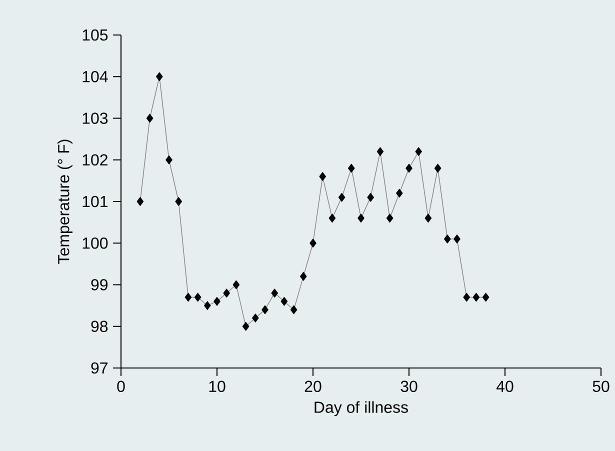 Image resolution: width=615 pixels, height=451 pixels. What do you see at coordinates (313, 386) in the screenshot?
I see `x-tick-label: 20` at bounding box center [313, 386].